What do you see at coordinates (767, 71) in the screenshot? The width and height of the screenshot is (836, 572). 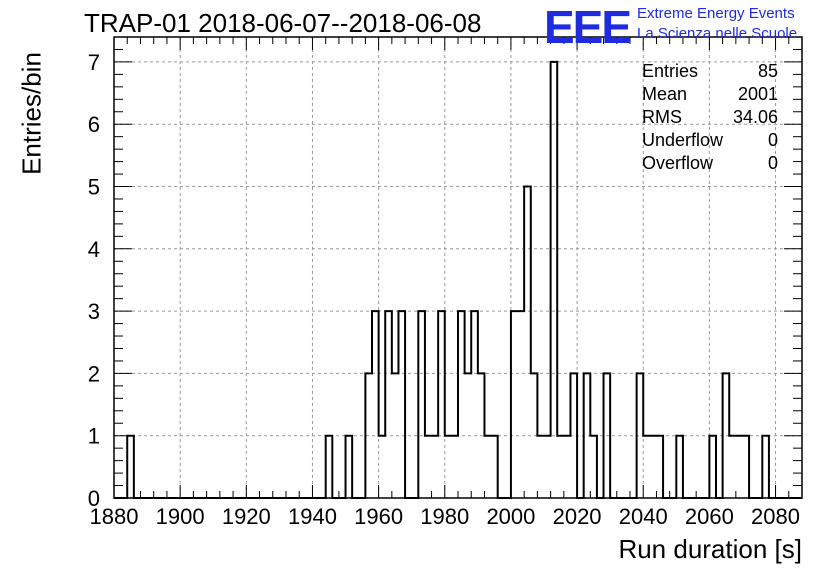 I see `stat-value: 85` at bounding box center [767, 71].